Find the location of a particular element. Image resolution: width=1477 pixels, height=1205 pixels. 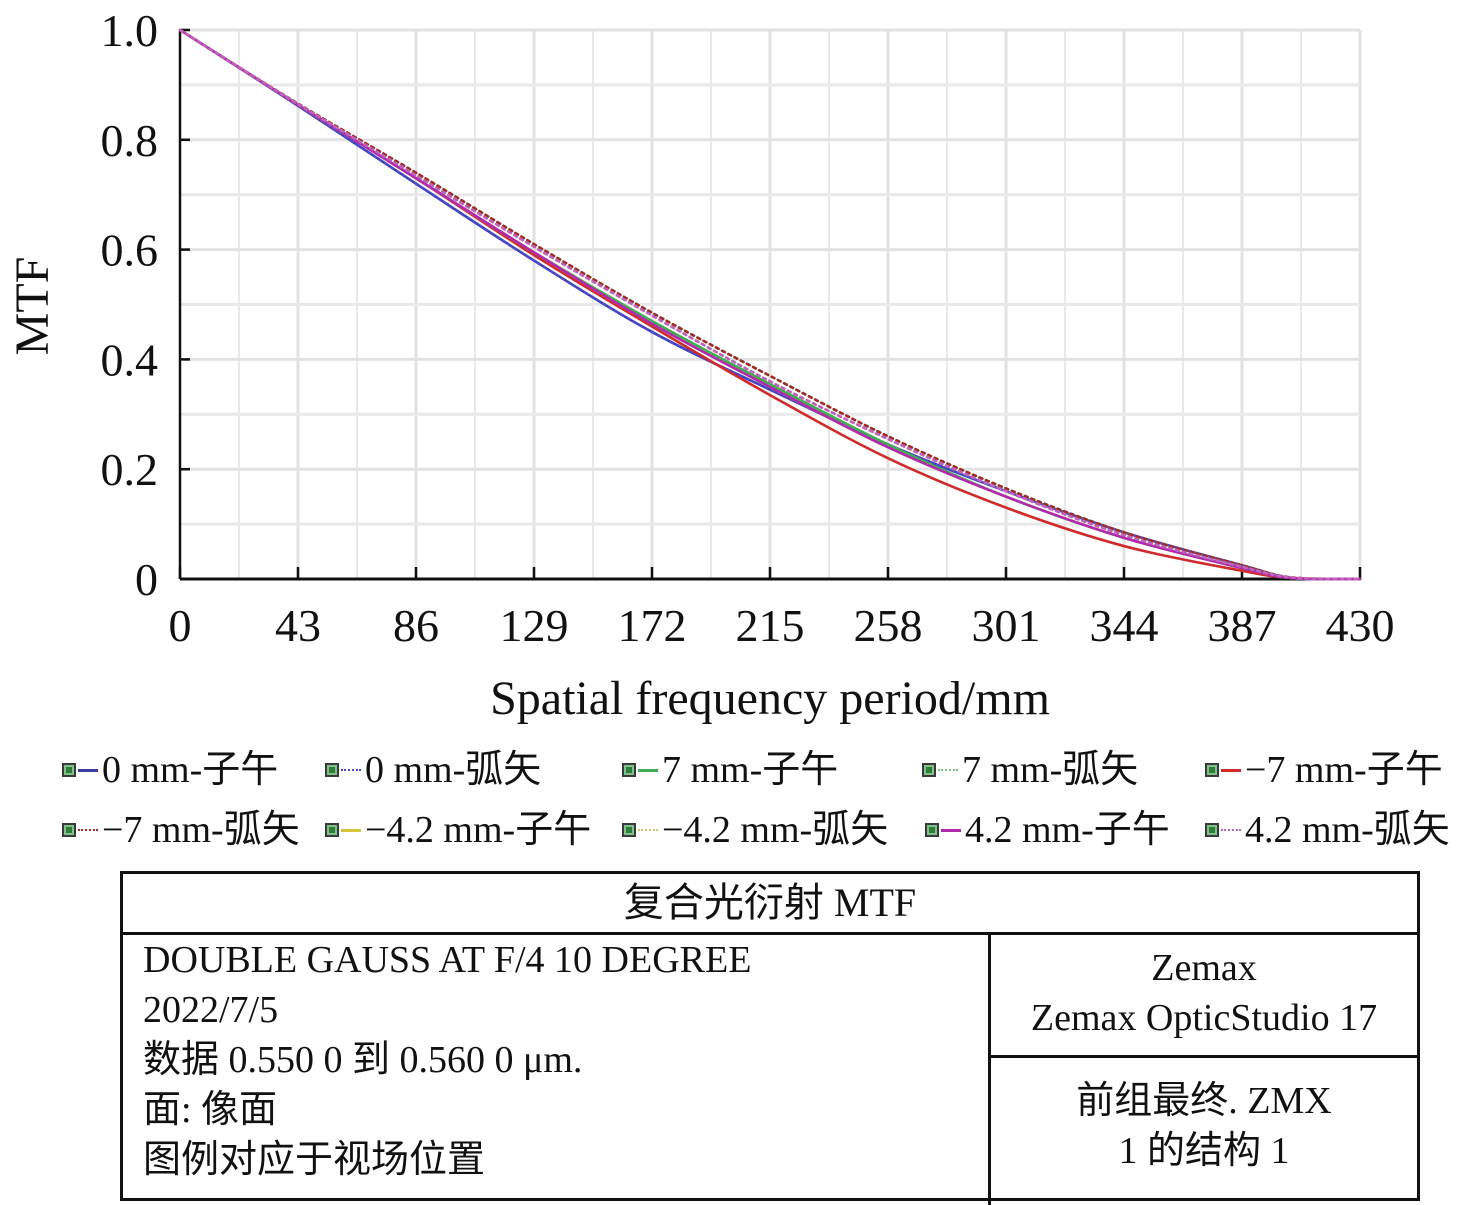

legend-label: 4.2 mm-弧矢 is located at coordinates (1347, 830).